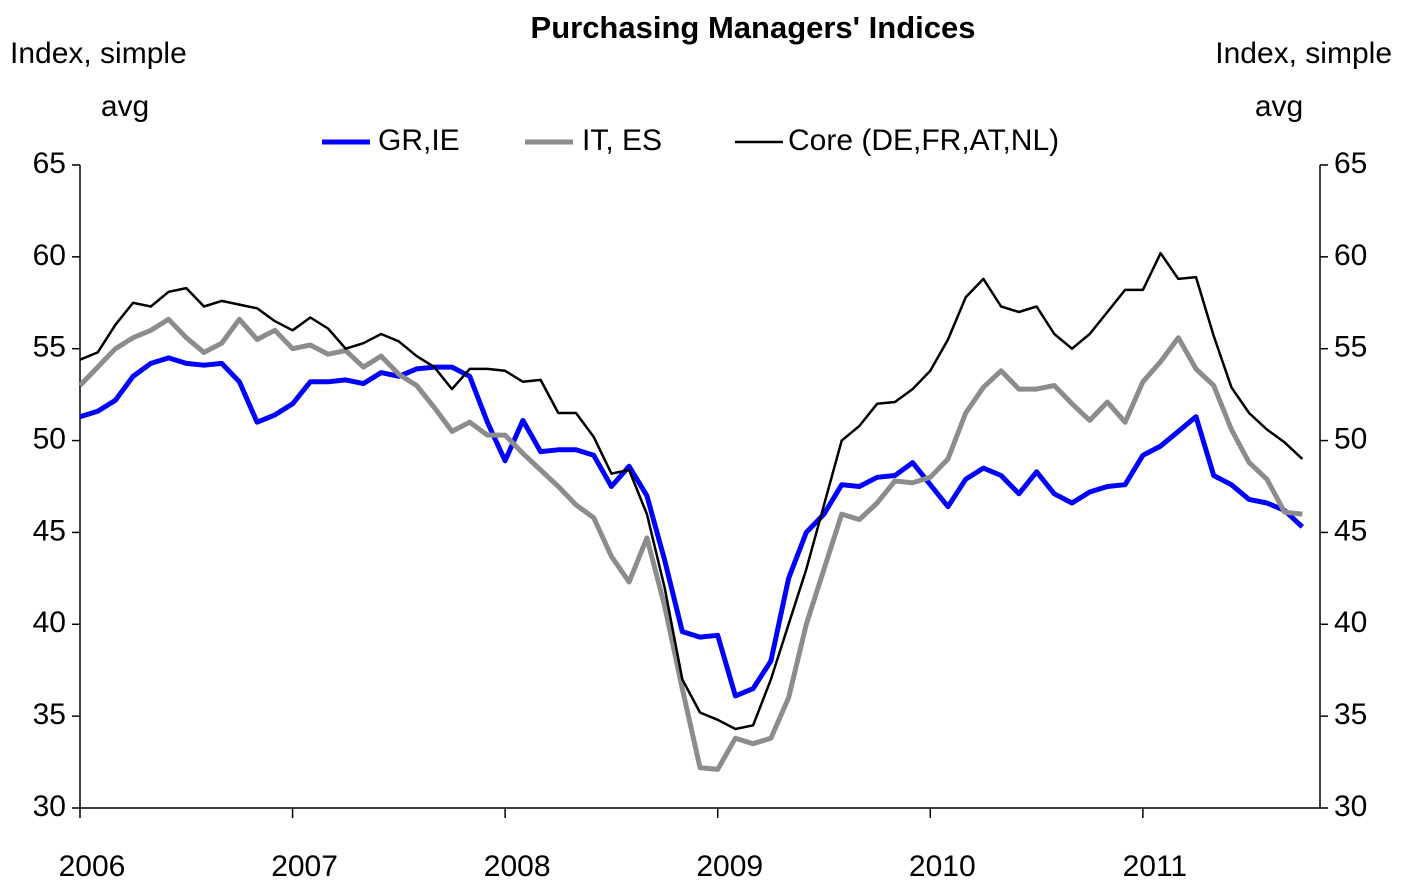  Describe the element at coordinates (753, 27) in the screenshot. I see `chart-title: Purchasing Managers' Indices` at that location.